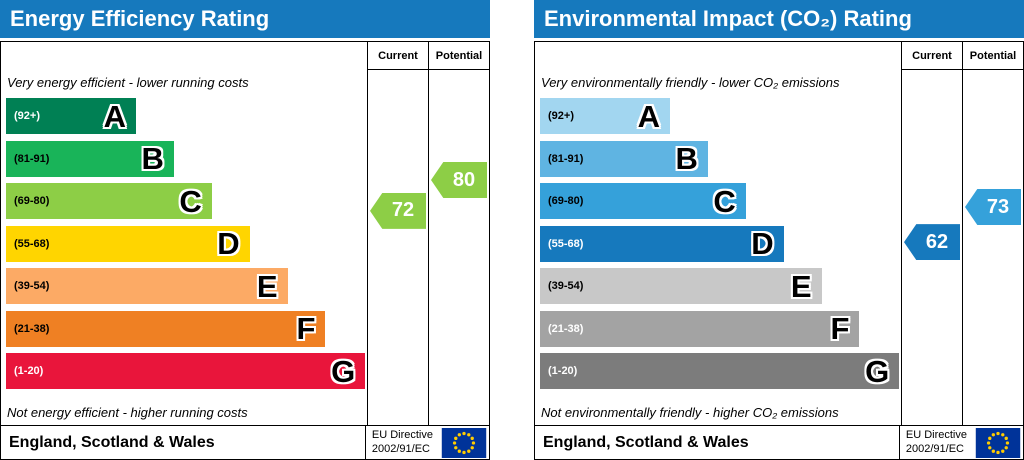 The height and width of the screenshot is (460, 1024). What do you see at coordinates (992, 233) in the screenshot?
I see `potential-column: Potential 73` at bounding box center [992, 233].